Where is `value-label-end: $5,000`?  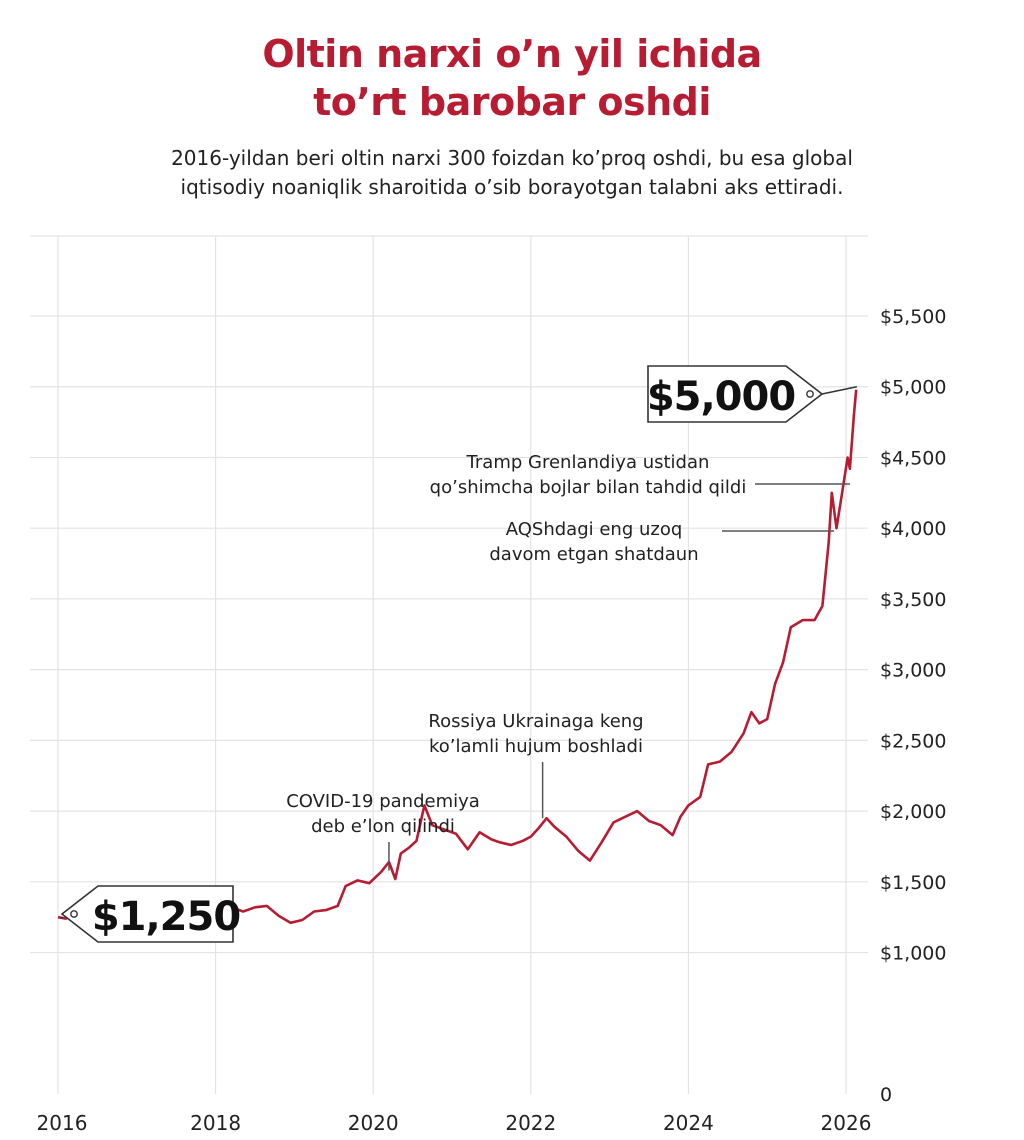
value-label-end: $5,000 is located at coordinates (721, 397).